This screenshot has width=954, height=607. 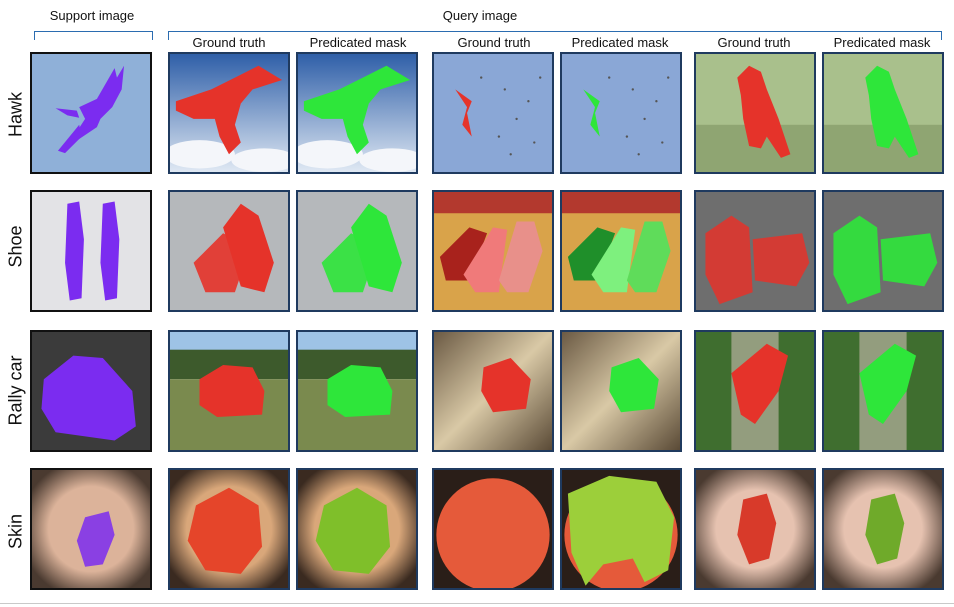 I want to click on hawk-2-predicted-mask, so click(x=621, y=113).